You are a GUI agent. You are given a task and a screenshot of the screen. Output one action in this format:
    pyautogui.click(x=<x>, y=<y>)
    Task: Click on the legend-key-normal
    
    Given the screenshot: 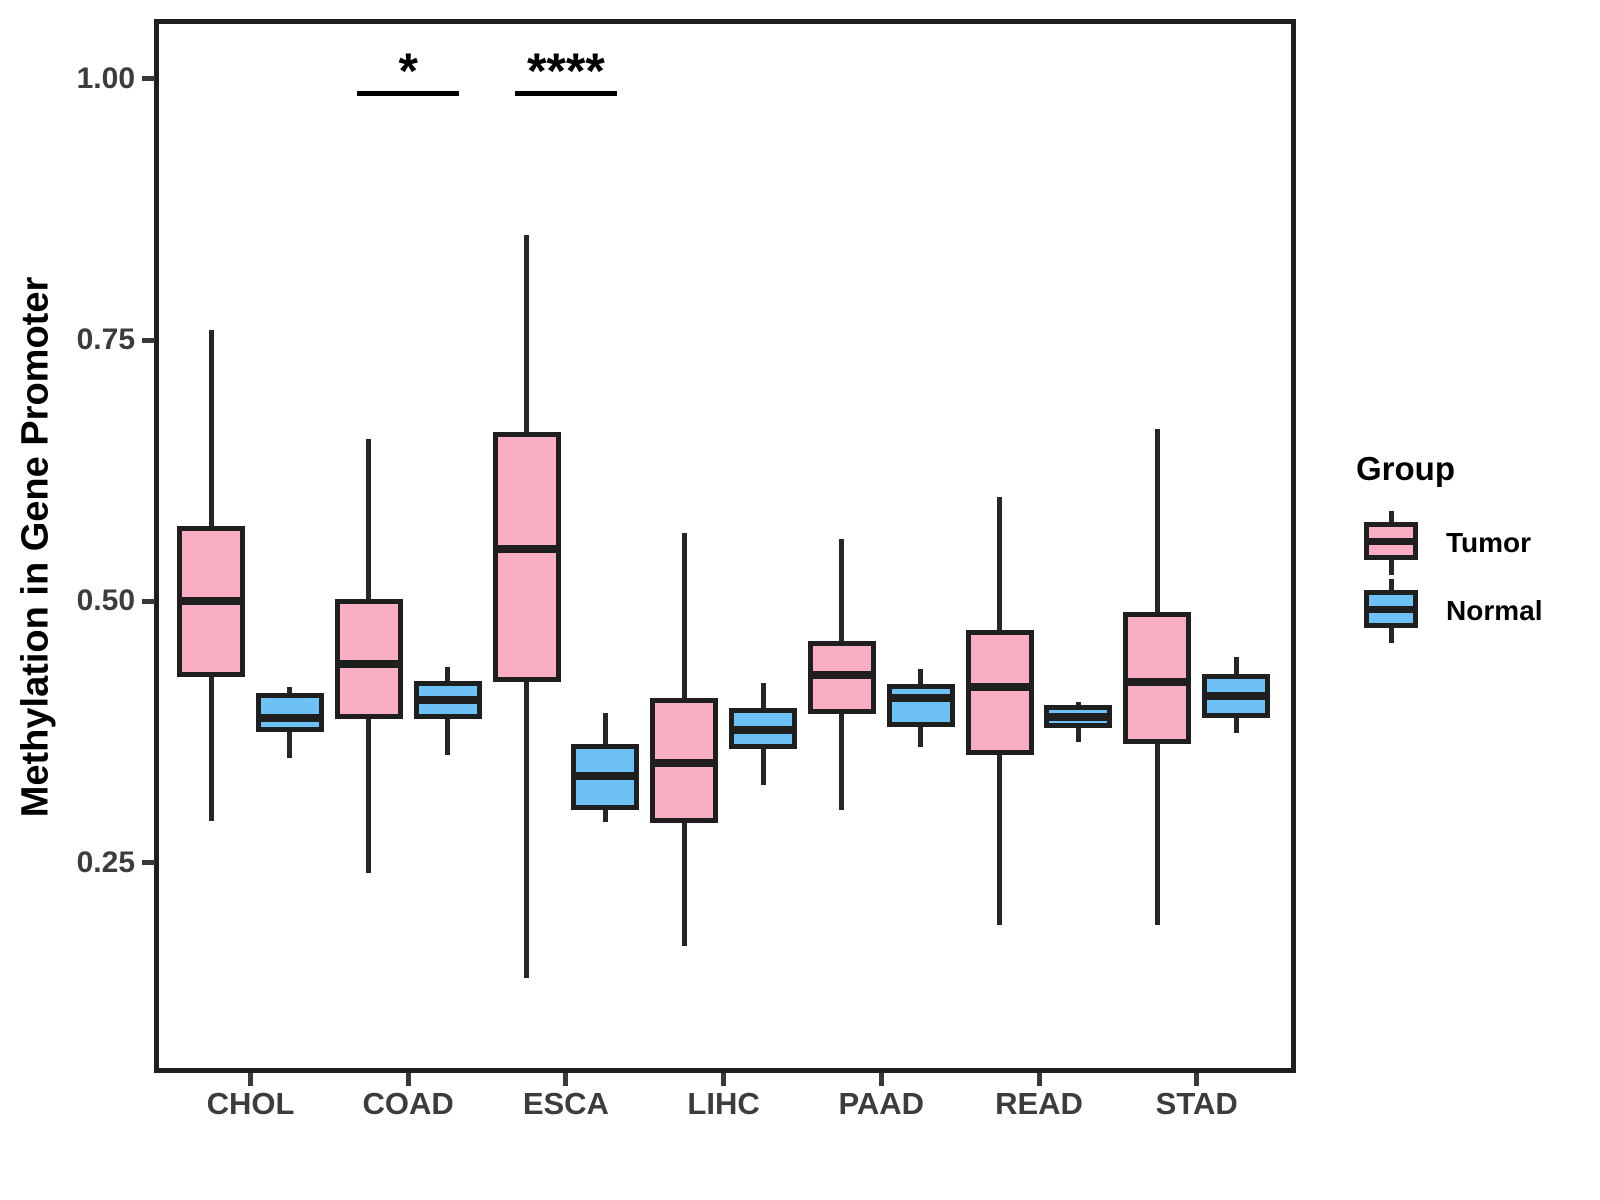 What is the action you would take?
    pyautogui.click(x=1391, y=611)
    